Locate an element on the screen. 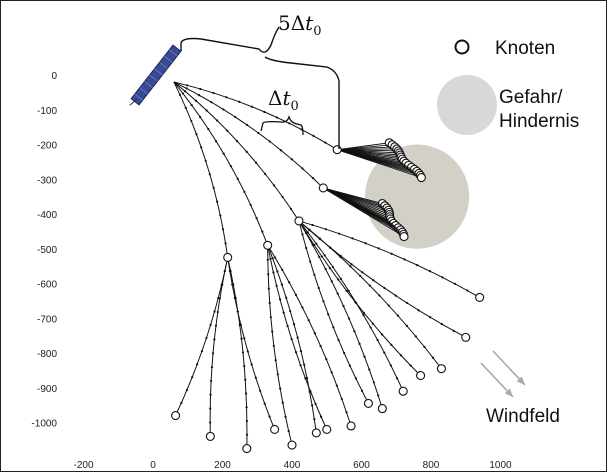  y-tick-label: -400 is located at coordinates (47, 215).